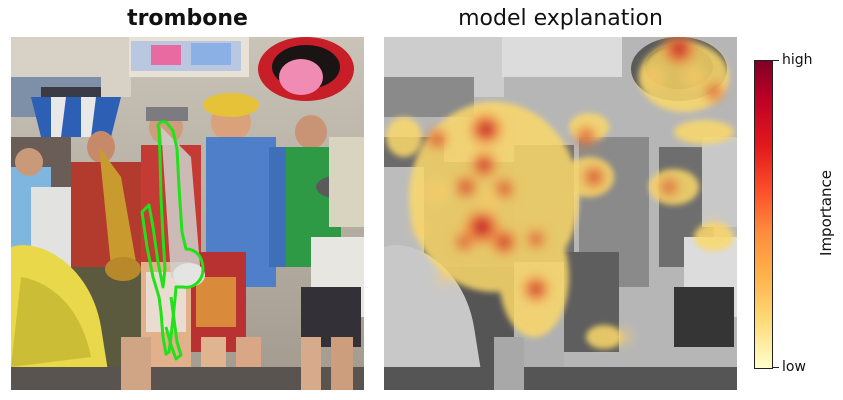  What do you see at coordinates (797, 60) in the screenshot?
I see `colorbar-high-label: high` at bounding box center [797, 60].